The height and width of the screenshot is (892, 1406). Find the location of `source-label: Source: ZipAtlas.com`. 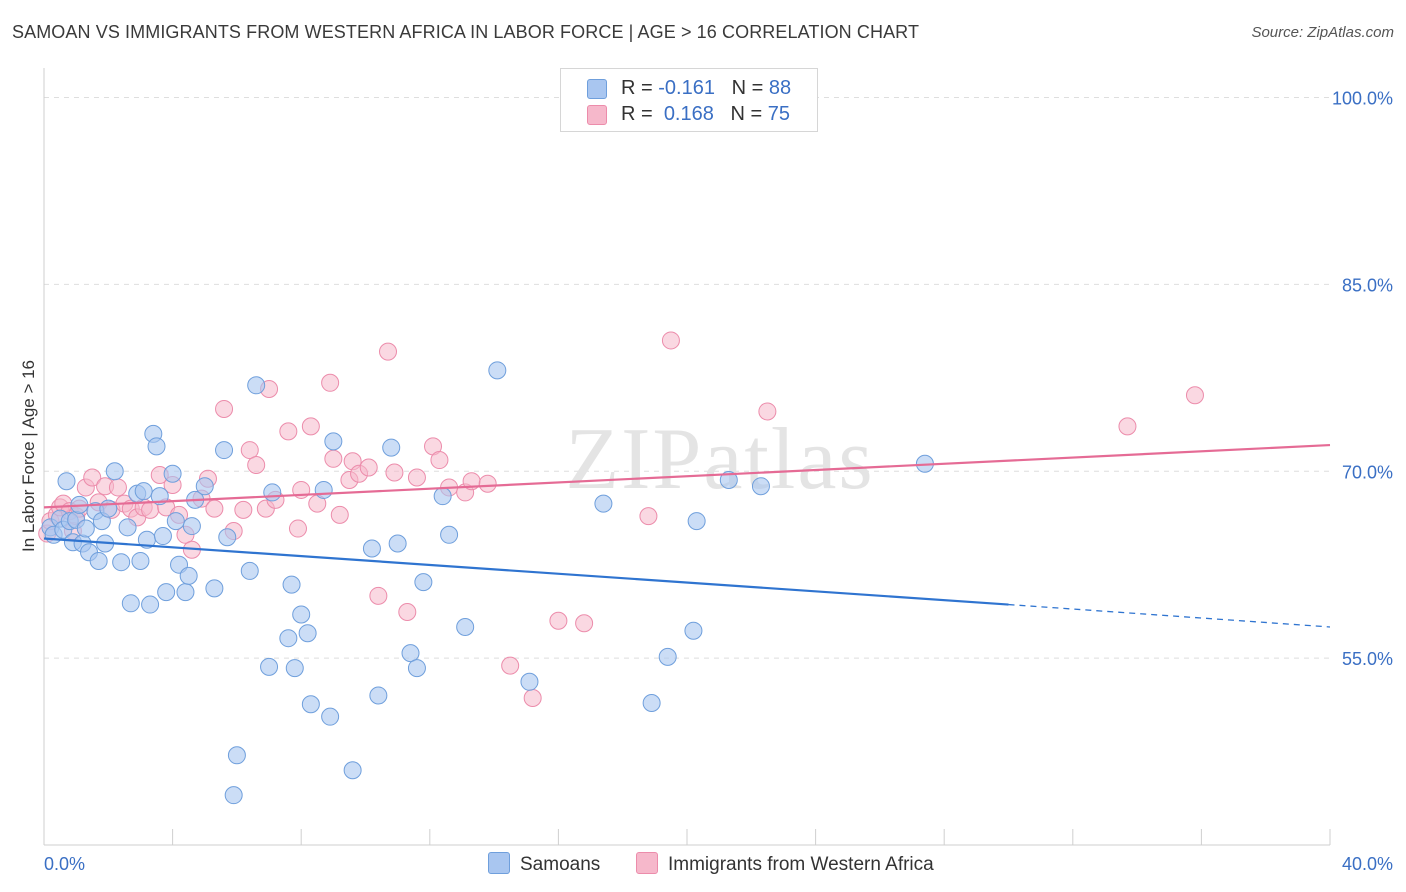

source-label: Source: ZipAtlas.com is located at coordinates (1322, 32).